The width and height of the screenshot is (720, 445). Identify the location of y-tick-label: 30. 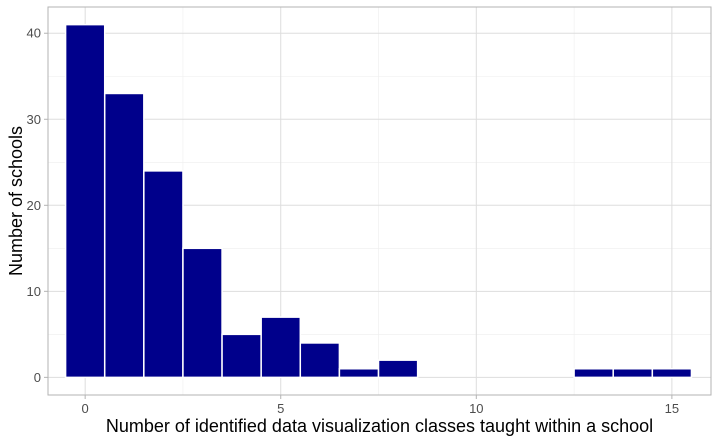
(34, 119).